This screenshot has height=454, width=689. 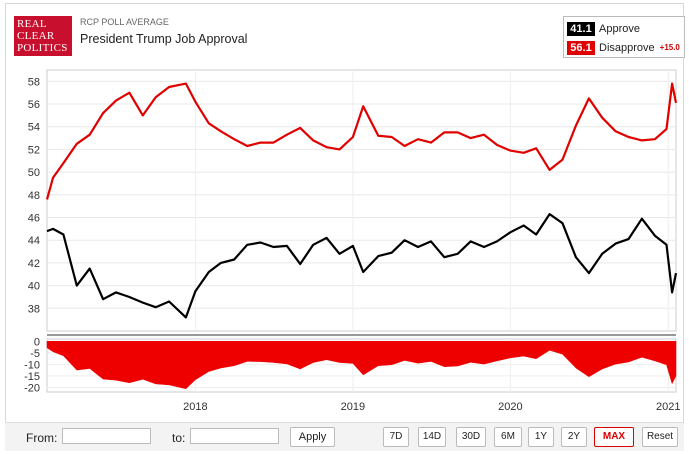 I want to click on legend-approve: 41.1 Approve, so click(x=603, y=28).